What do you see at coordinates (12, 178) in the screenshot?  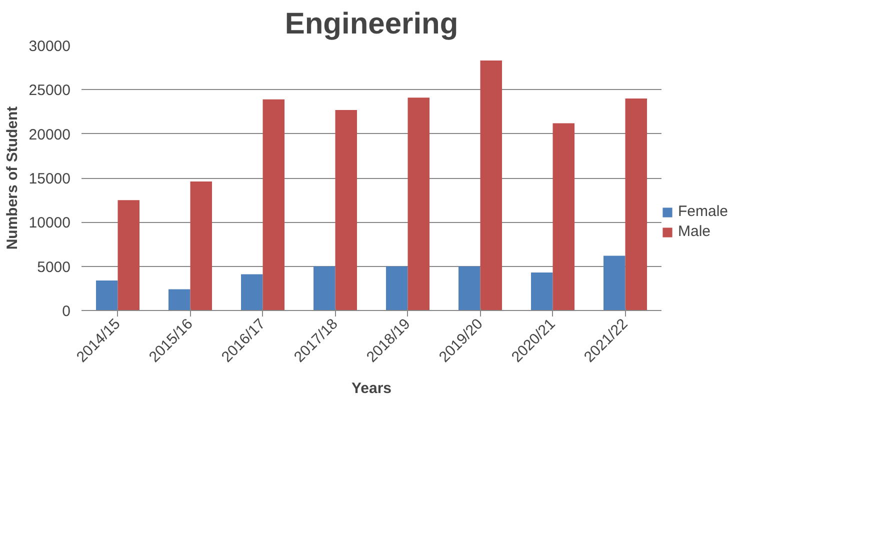 I see `y-axis-title: Numbers of Student` at bounding box center [12, 178].